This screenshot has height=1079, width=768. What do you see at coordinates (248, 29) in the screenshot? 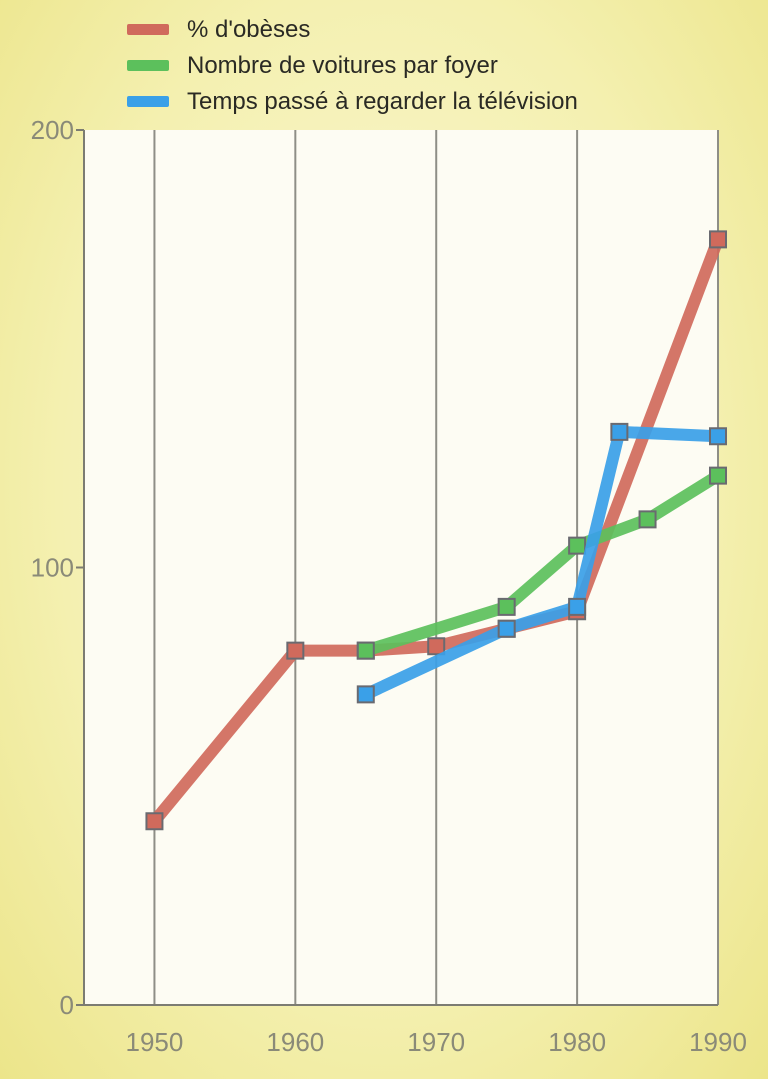
I see `legend-label-1: % d'obèses` at bounding box center [248, 29].